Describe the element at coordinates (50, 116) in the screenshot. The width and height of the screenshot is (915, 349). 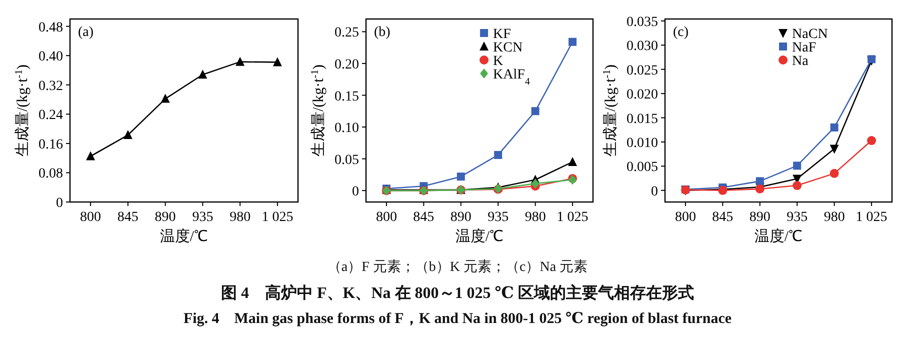
I see `y-tick-label: 0.24` at that location.